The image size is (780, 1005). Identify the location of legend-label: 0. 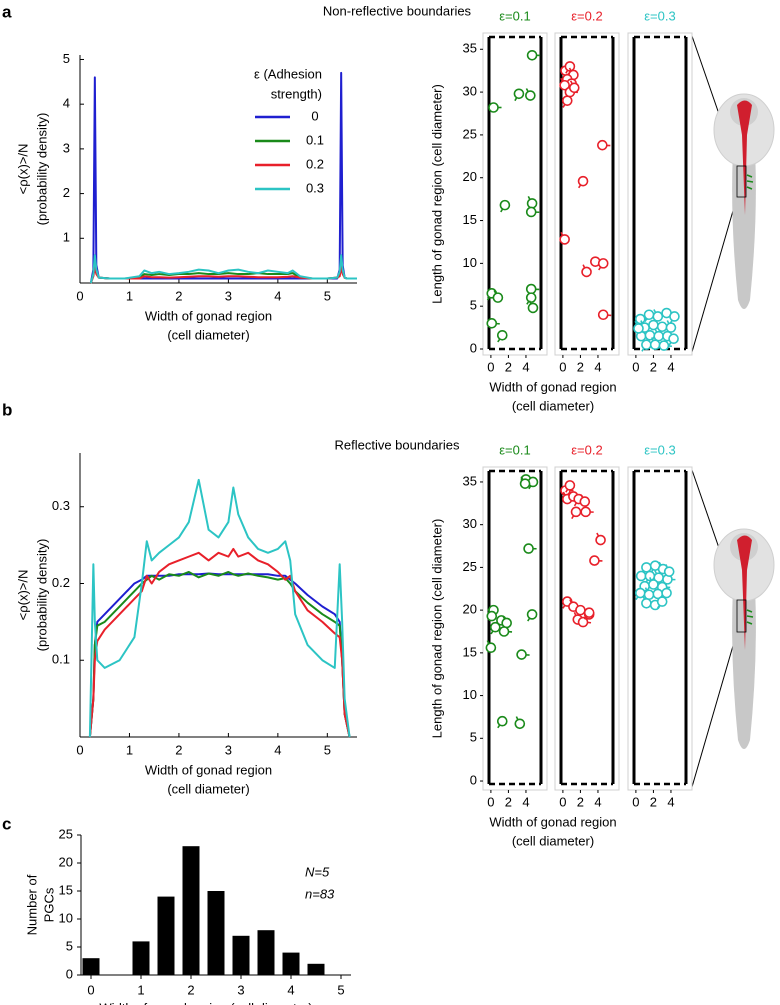
(314, 115).